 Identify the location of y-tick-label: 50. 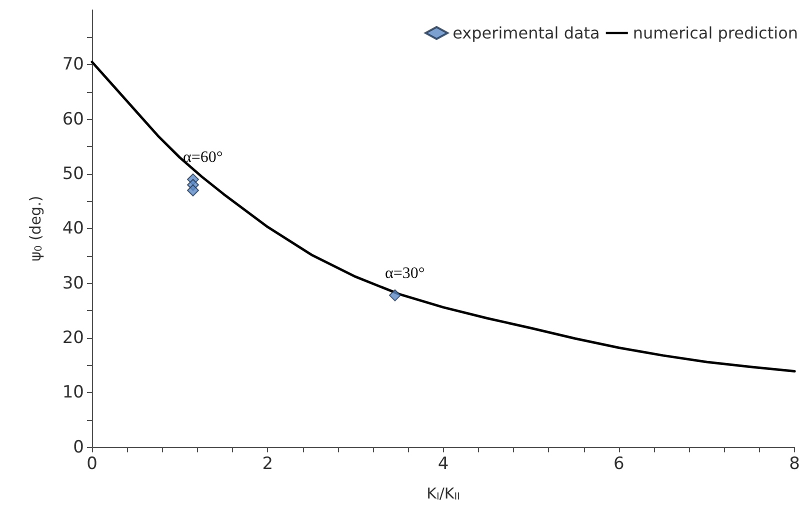
(73, 174).